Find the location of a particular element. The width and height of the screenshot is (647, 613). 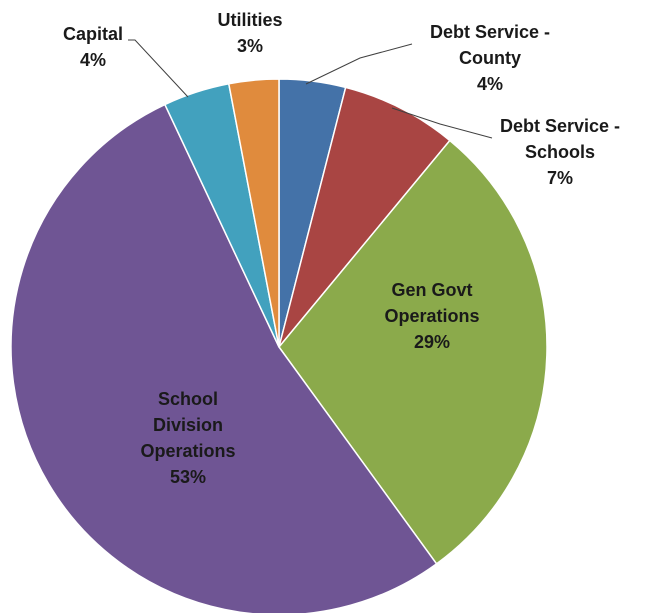

slice-category-label: County is located at coordinates (490, 58).